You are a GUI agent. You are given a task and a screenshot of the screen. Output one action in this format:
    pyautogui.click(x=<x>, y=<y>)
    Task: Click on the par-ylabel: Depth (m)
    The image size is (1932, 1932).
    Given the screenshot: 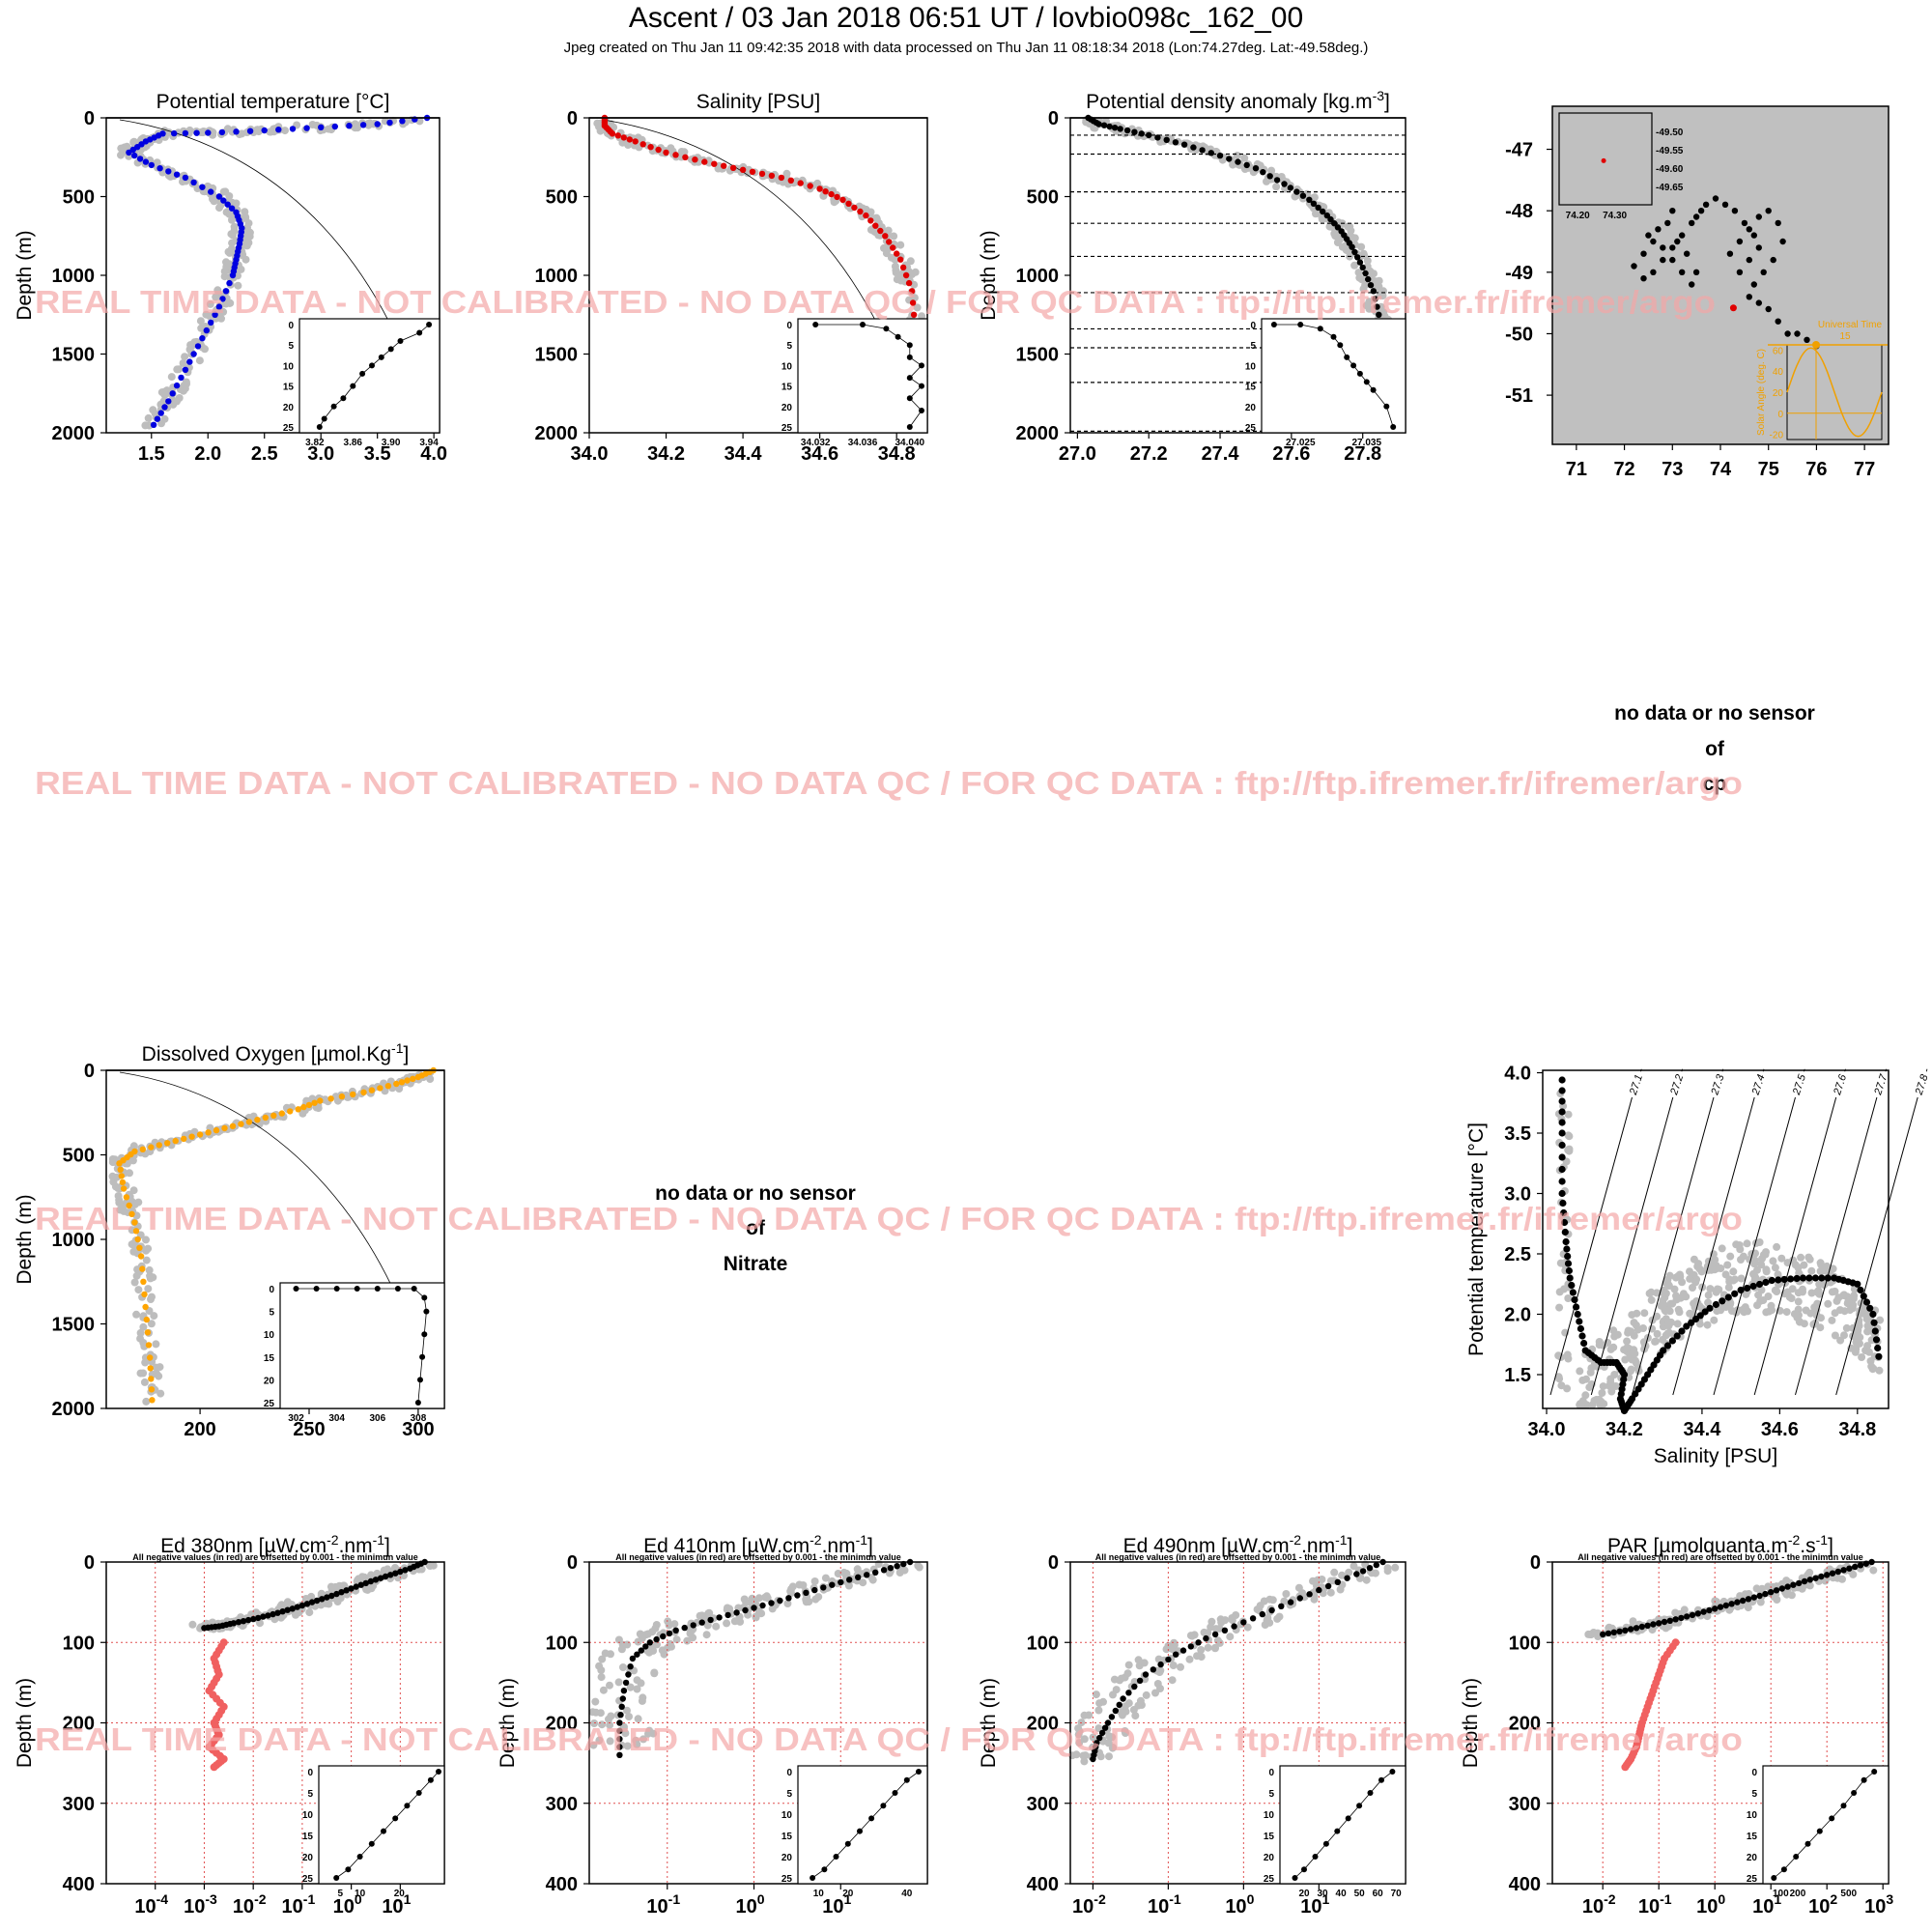 What is the action you would take?
    pyautogui.click(x=1471, y=1723)
    